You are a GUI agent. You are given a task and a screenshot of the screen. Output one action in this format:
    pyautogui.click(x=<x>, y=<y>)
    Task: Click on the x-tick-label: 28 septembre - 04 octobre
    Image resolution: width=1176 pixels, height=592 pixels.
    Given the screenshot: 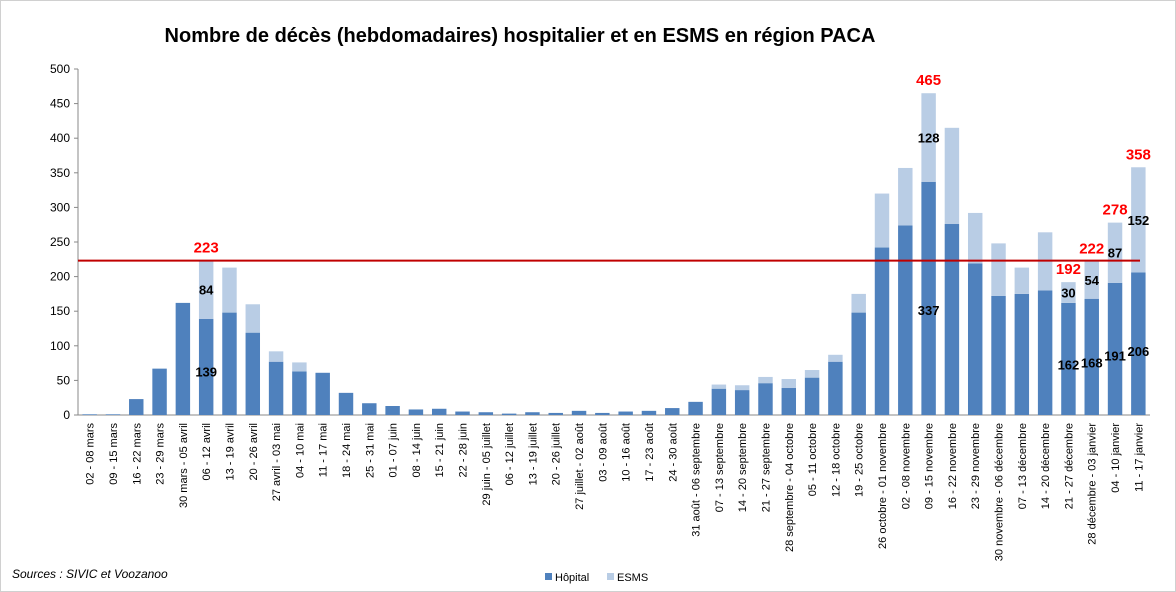 What is the action you would take?
    pyautogui.click(x=790, y=487)
    